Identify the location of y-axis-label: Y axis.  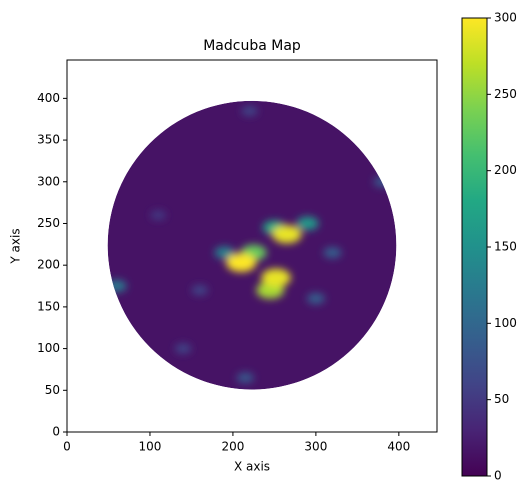
(16, 246).